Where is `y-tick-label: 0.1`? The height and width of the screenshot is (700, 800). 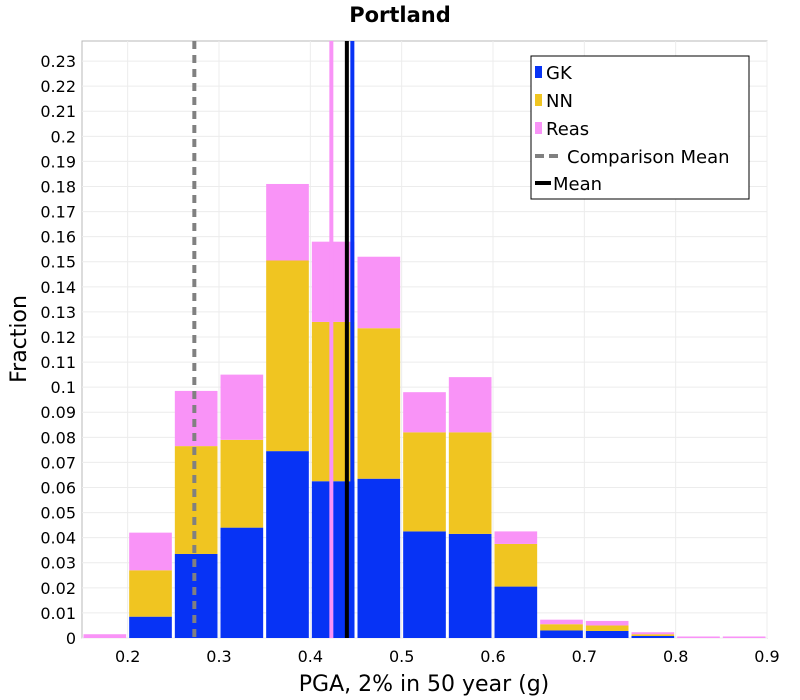
y-tick-label: 0.1 is located at coordinates (63, 387).